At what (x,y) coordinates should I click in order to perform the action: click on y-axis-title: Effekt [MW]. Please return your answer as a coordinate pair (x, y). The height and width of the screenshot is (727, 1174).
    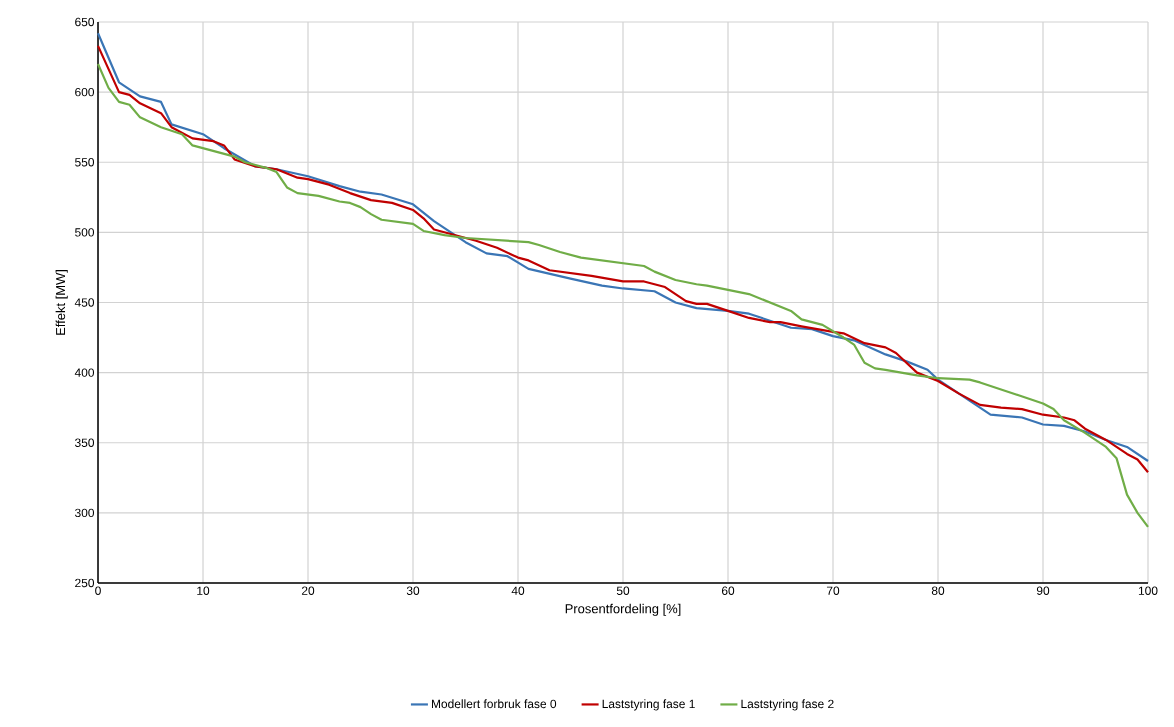
    Looking at the image, I should click on (61, 302).